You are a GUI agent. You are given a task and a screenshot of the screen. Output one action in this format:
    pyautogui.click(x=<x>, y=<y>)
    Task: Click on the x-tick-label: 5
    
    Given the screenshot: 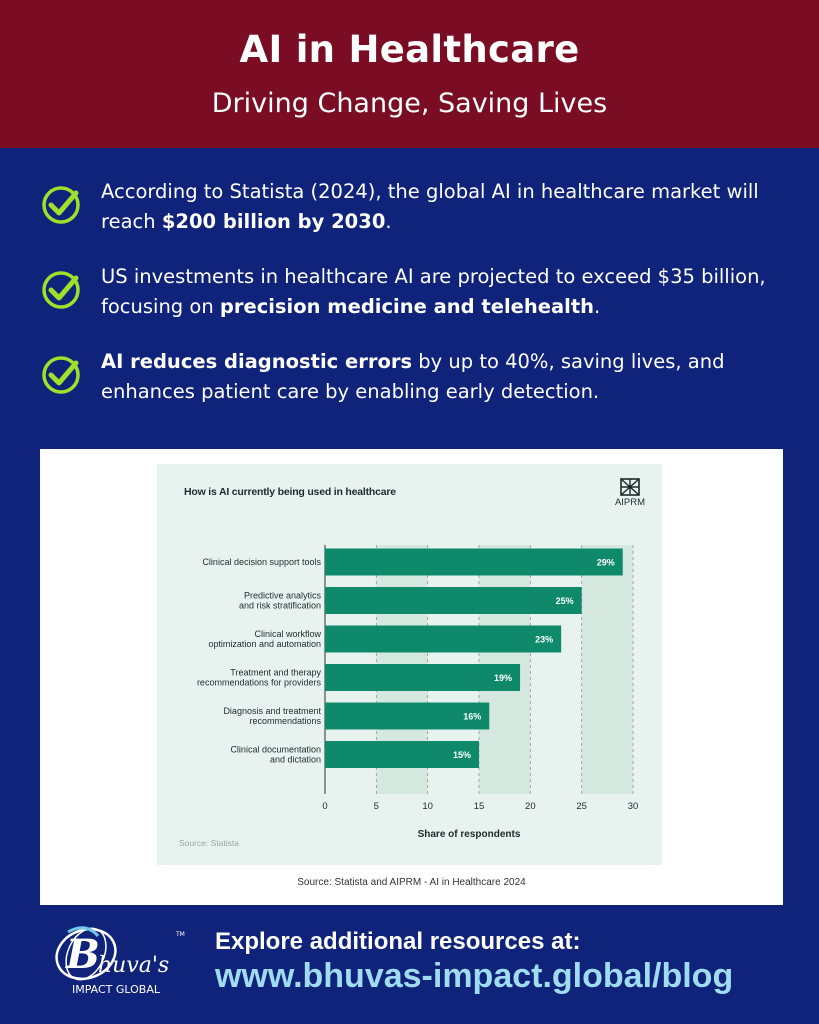 What is the action you would take?
    pyautogui.click(x=376, y=806)
    